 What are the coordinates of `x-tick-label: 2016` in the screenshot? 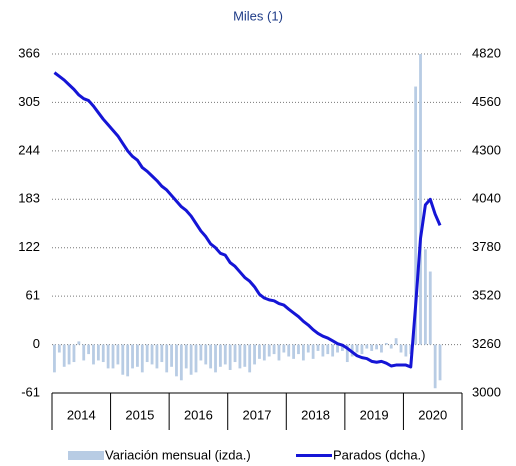 It's located at (198, 414).